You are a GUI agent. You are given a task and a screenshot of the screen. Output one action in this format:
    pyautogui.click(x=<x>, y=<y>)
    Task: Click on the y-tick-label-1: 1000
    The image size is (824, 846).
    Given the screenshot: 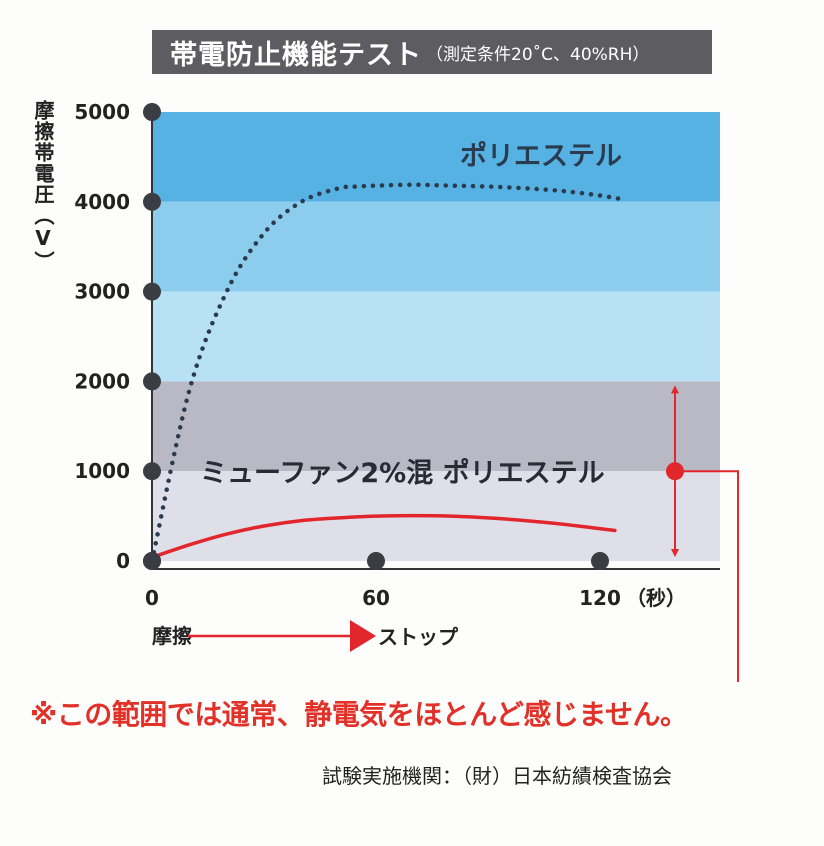 What is the action you would take?
    pyautogui.click(x=102, y=471)
    